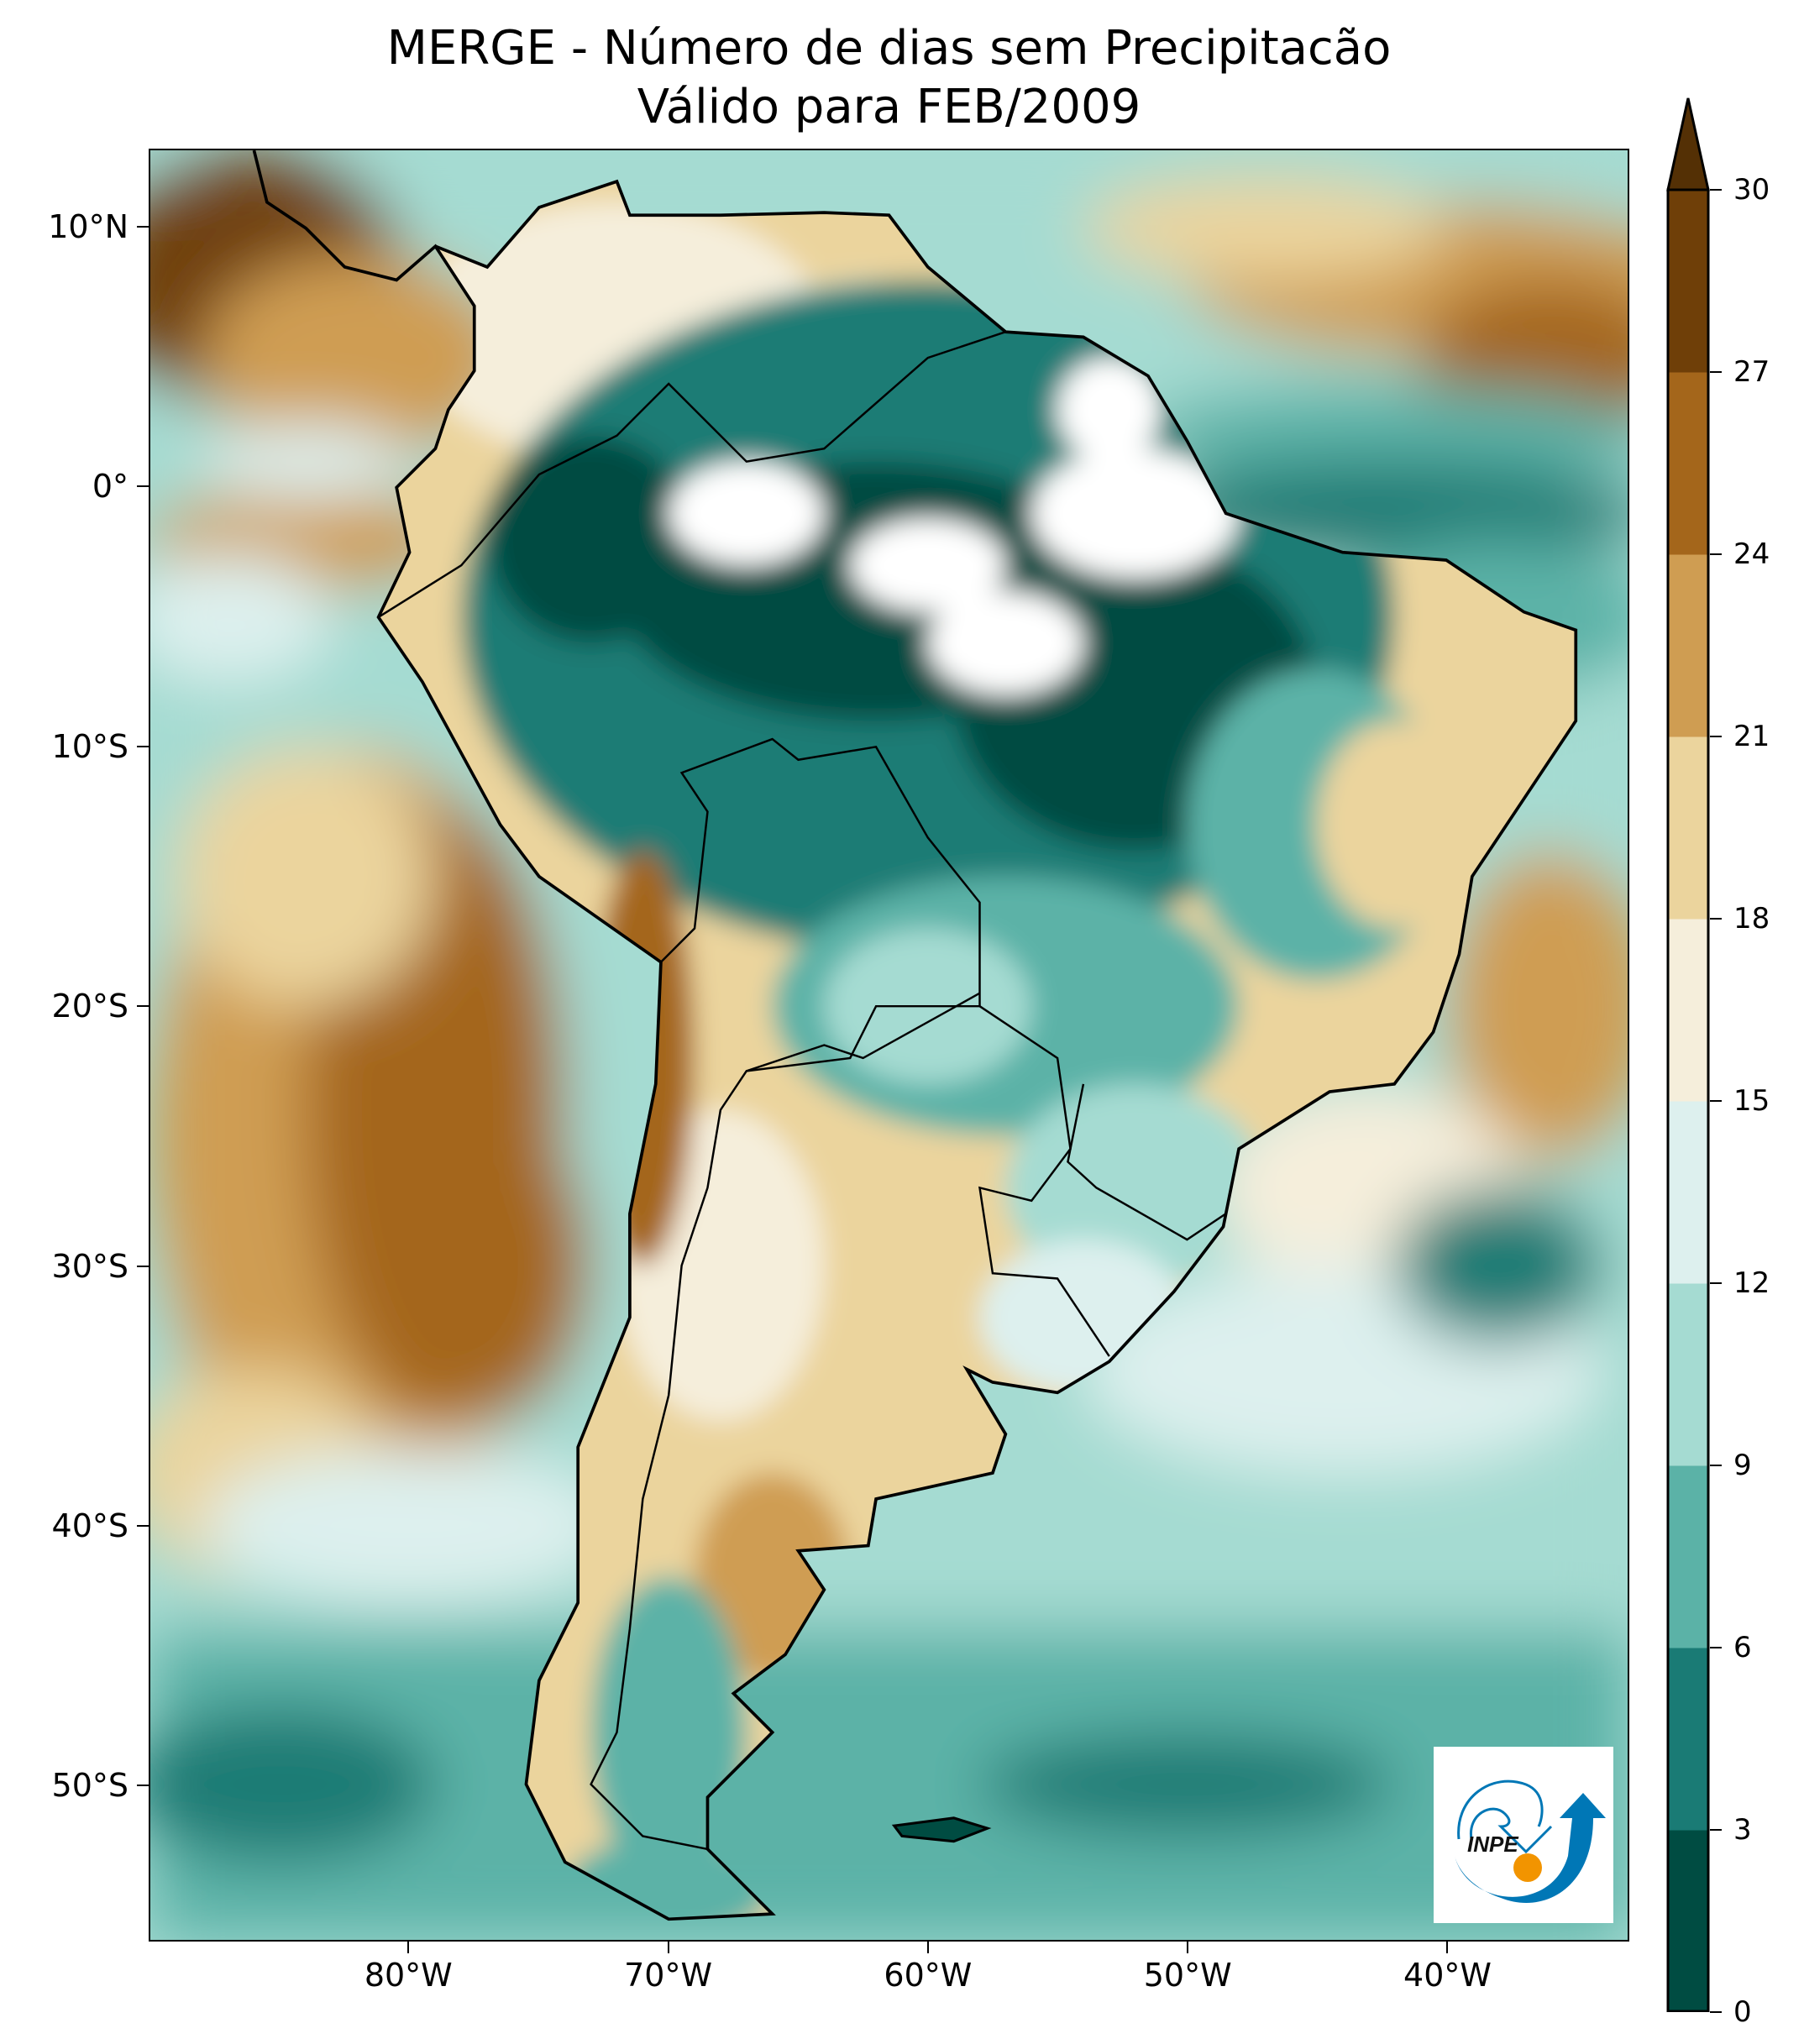  What do you see at coordinates (1751, 736) in the screenshot?
I see `colorbar-tick-label: 21` at bounding box center [1751, 736].